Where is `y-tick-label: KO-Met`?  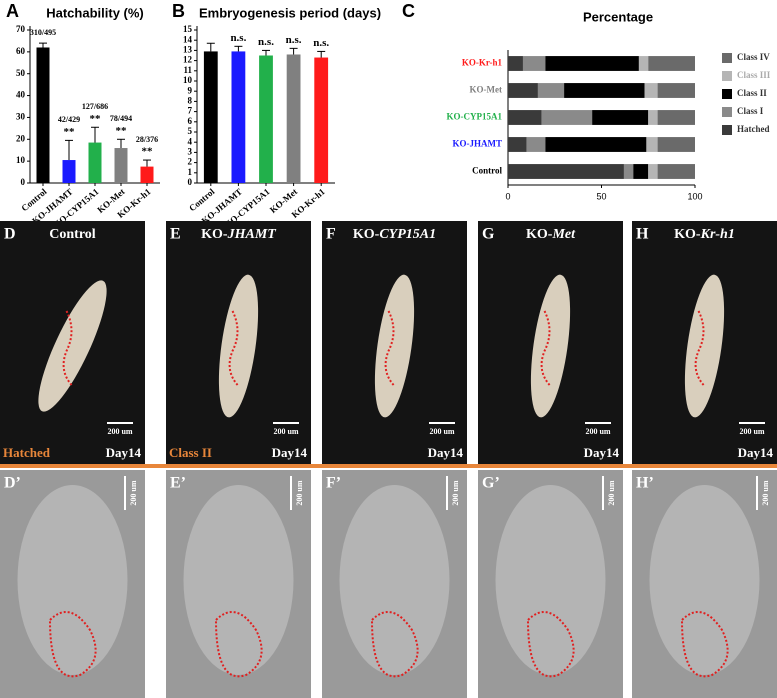 y-tick-label: KO-Met is located at coordinates (486, 90).